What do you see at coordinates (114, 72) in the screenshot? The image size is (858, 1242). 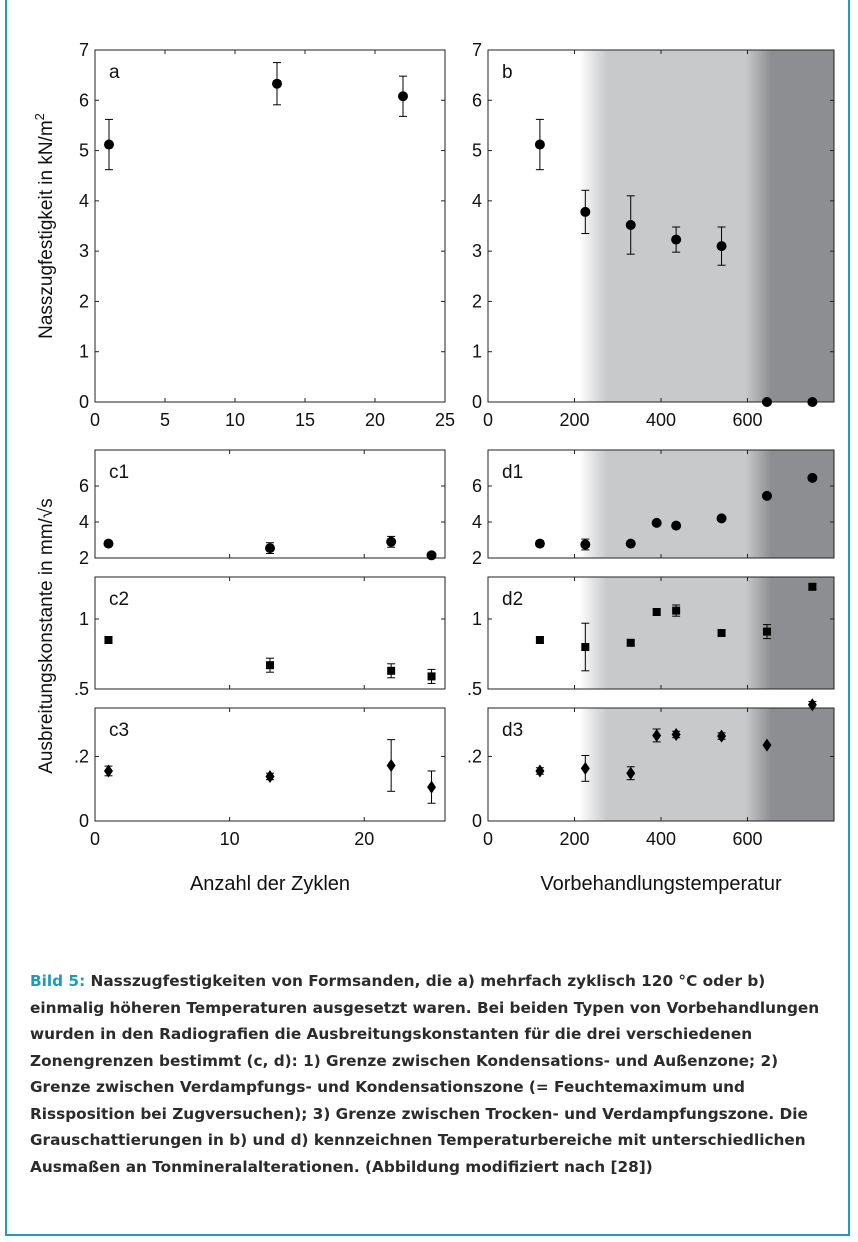 I see `panel-label: a` at bounding box center [114, 72].